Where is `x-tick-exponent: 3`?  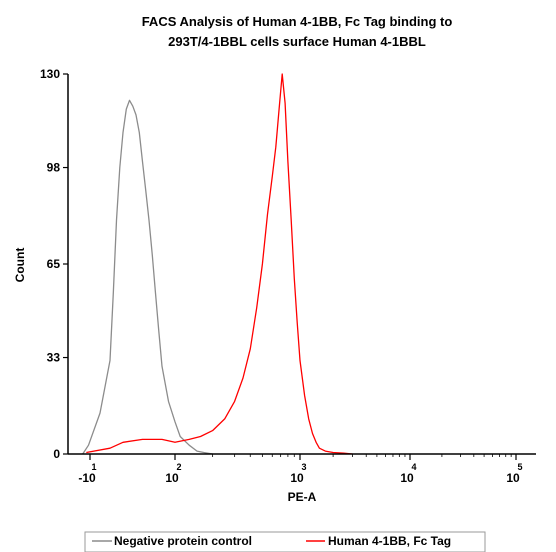
x-tick-exponent: 3 is located at coordinates (303, 467).